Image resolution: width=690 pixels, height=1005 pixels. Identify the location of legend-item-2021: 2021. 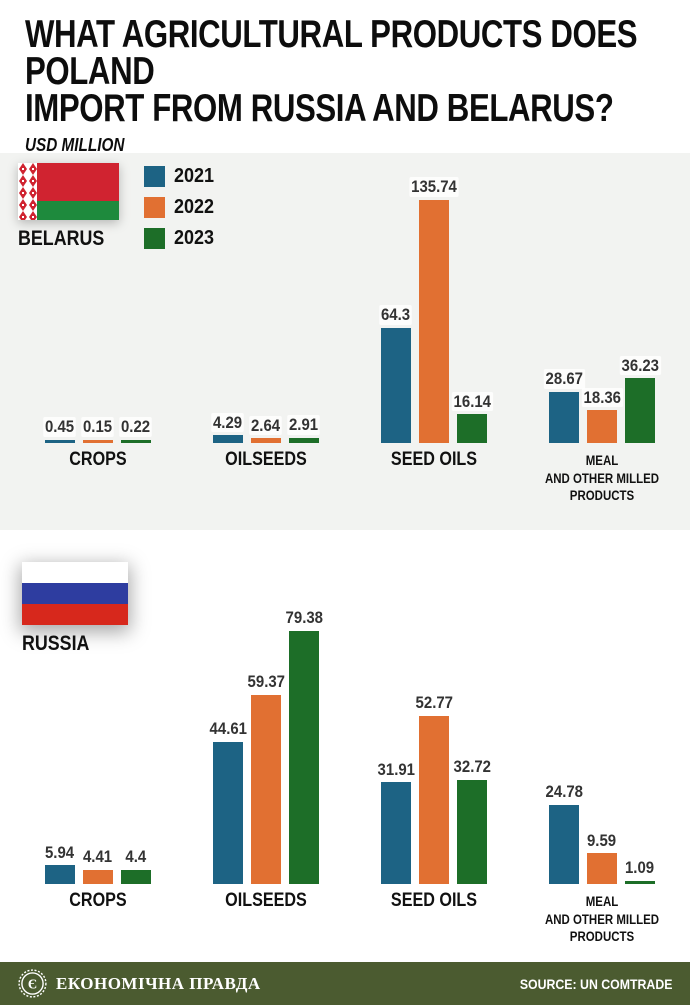
(181, 176).